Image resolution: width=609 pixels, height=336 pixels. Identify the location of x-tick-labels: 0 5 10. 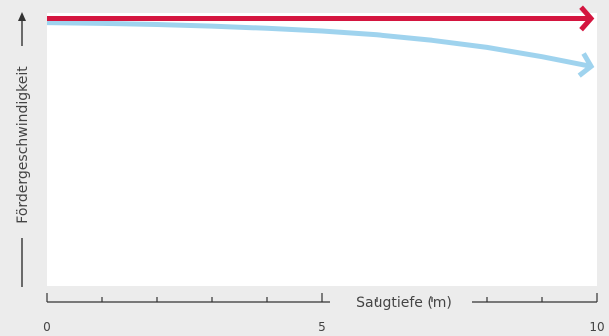
(323, 327).